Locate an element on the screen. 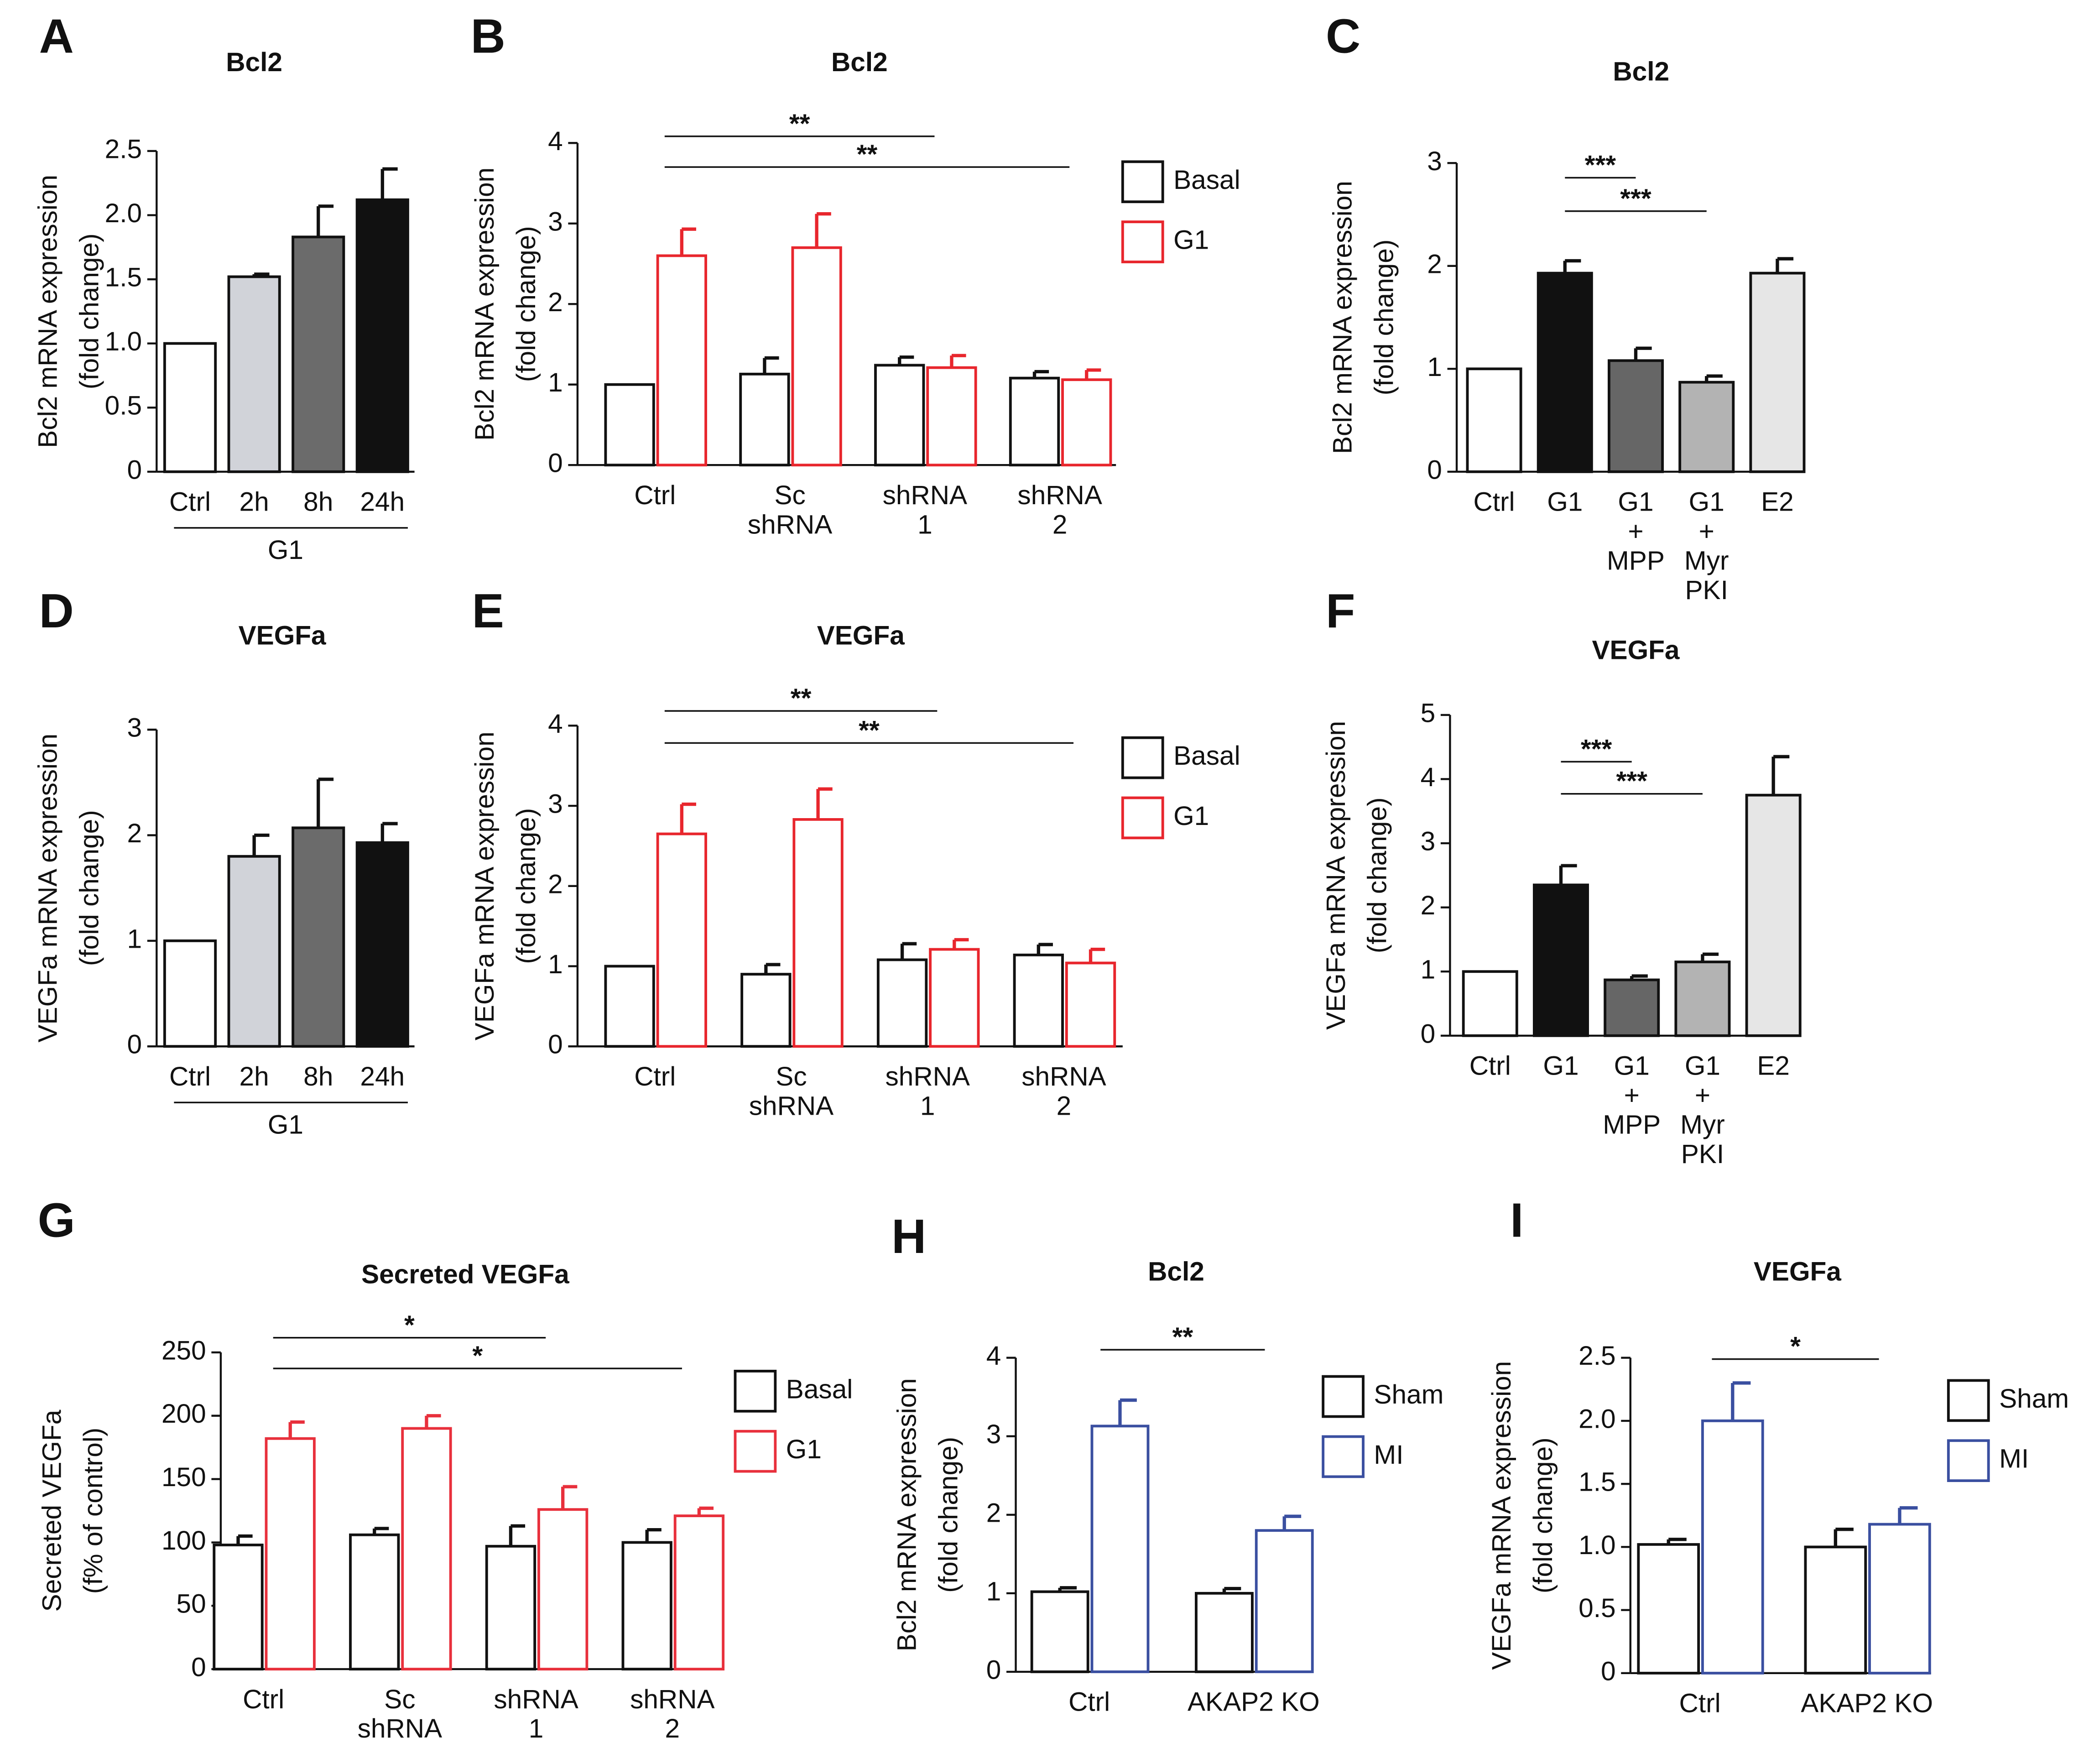 This screenshot has width=2089, height=1764. x-tick-label: AKAP2 KO is located at coordinates (1254, 1702).